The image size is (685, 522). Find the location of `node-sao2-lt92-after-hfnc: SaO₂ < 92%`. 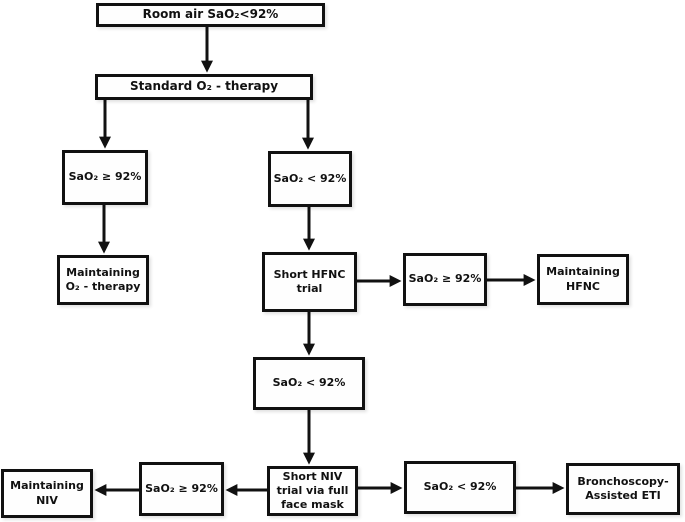

node-sao2-lt92-after-hfnc: SaO₂ < 92% is located at coordinates (309, 383).